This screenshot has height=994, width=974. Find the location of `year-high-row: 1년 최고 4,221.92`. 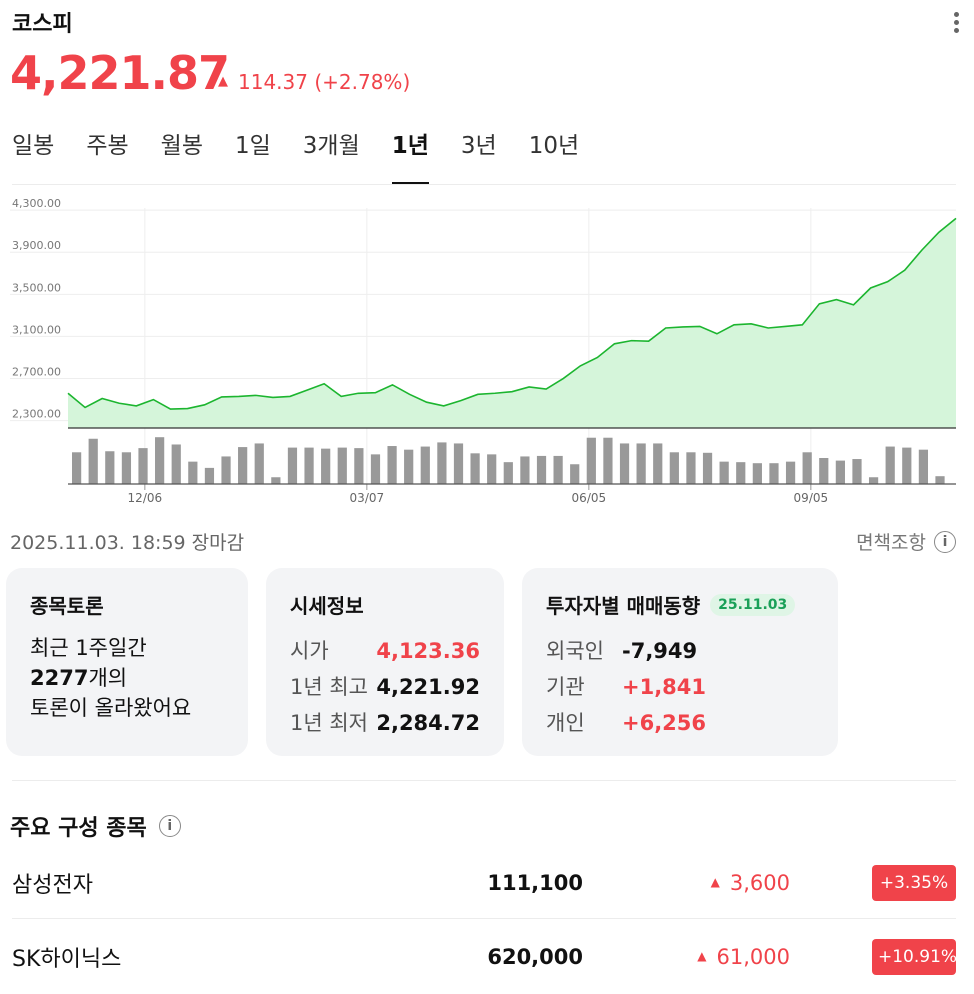

year-high-row: 1년 최고 4,221.92 is located at coordinates (385, 687).